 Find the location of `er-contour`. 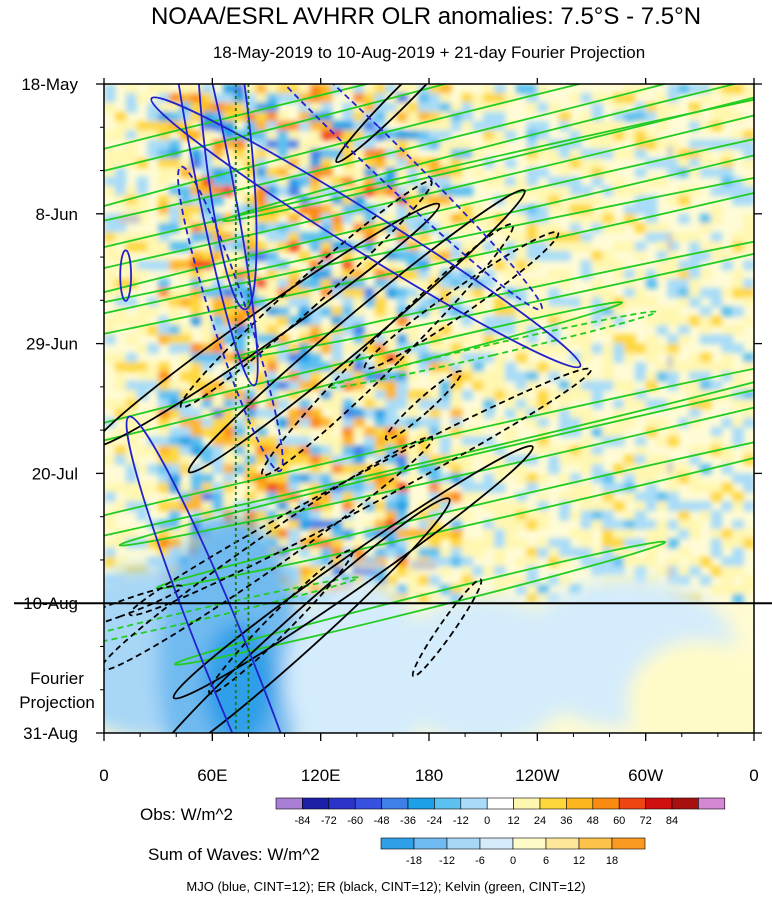

er-contour is located at coordinates (353, 572).